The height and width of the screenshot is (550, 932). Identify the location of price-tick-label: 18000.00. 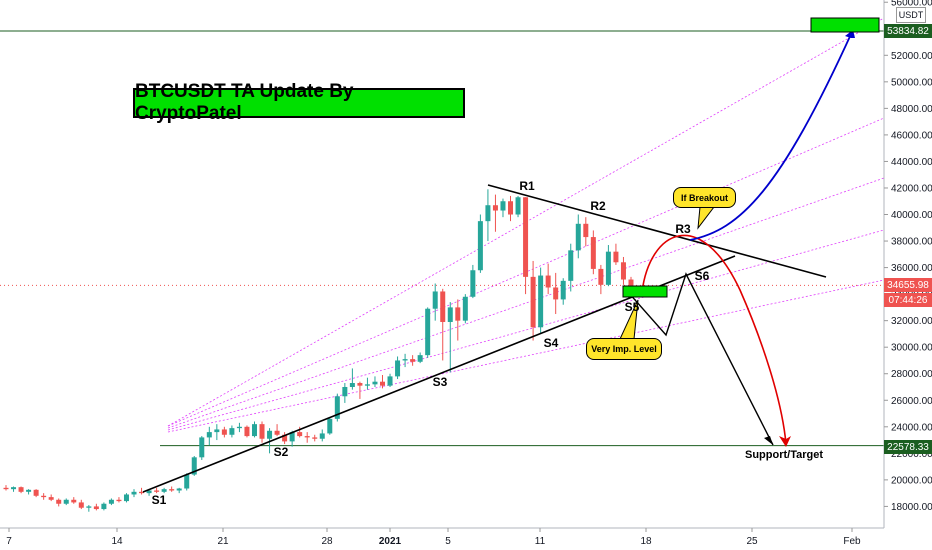
(911, 507).